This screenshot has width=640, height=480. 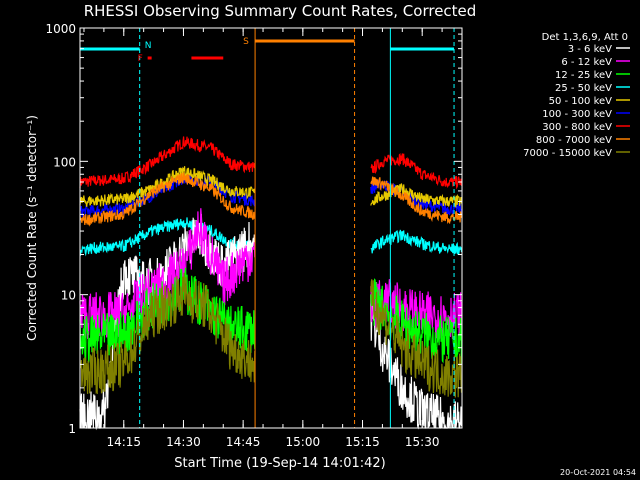 What do you see at coordinates (585, 37) in the screenshot?
I see `legend-title: Det 1,3,6,9, Att 0` at bounding box center [585, 37].